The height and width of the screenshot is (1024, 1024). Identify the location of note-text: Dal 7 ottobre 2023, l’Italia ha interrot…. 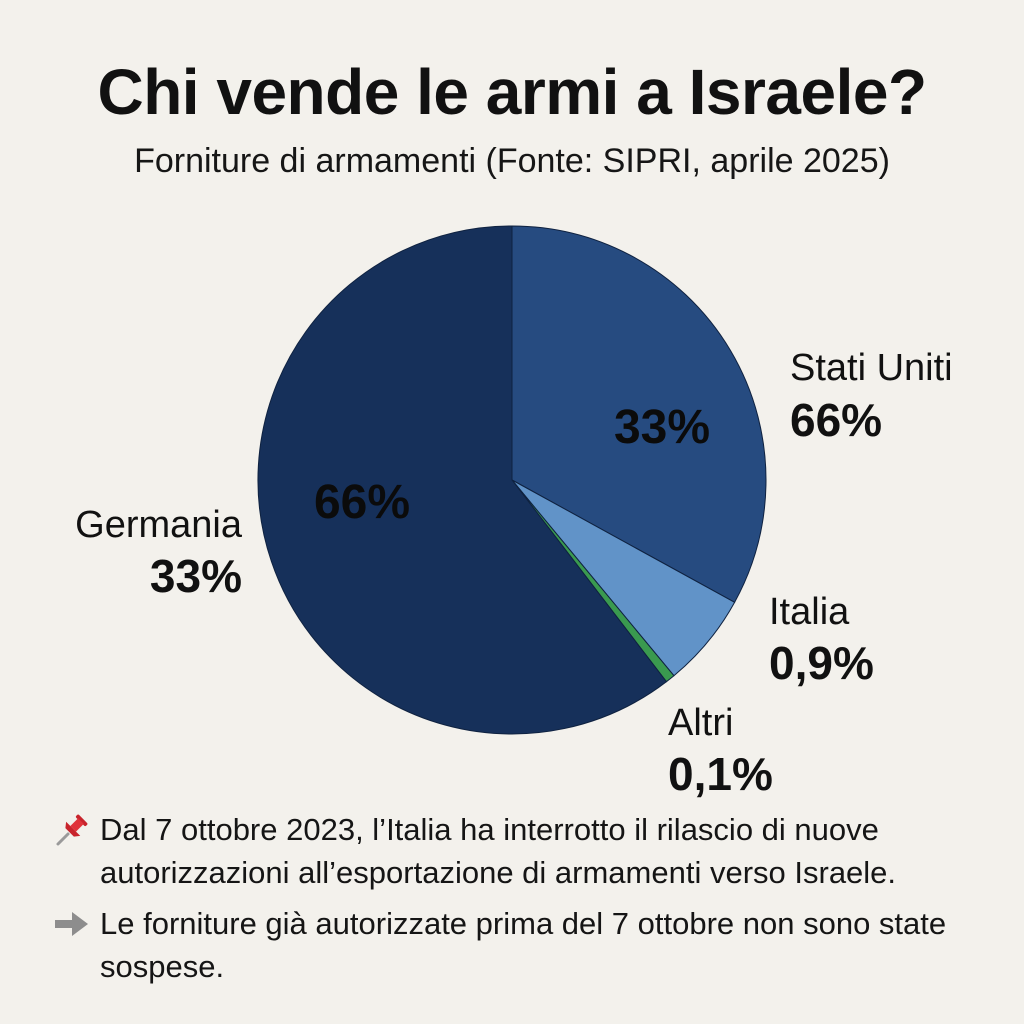
(498, 851).